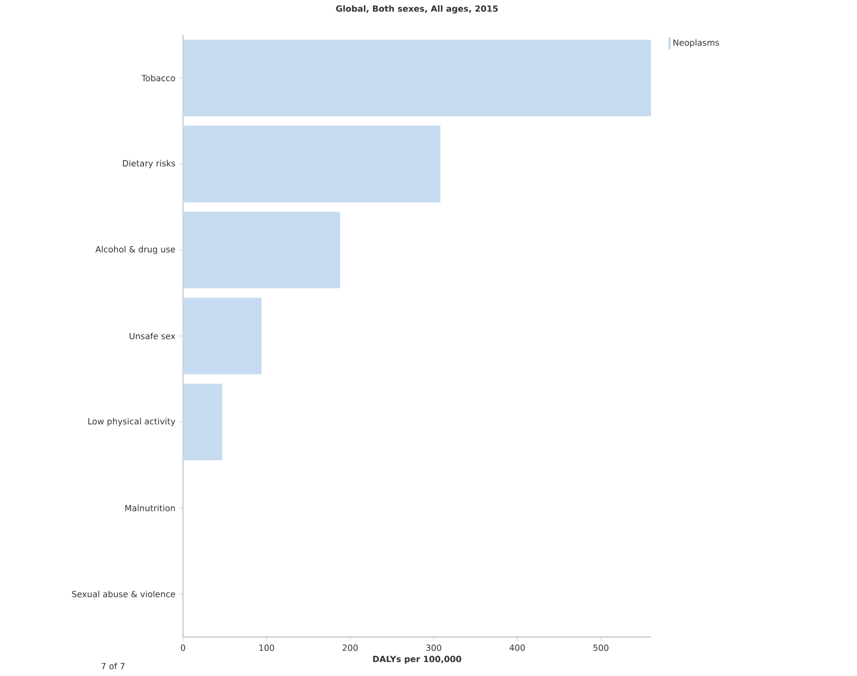 The image size is (857, 676). What do you see at coordinates (183, 647) in the screenshot?
I see `x-tick-label: 0` at bounding box center [183, 647].